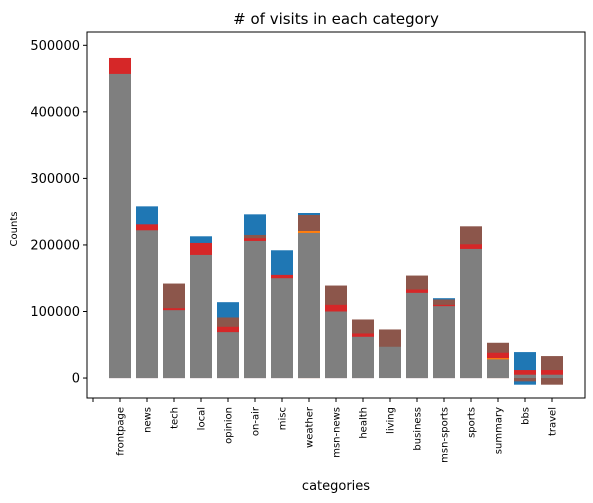 This screenshot has width=593, height=503. Describe the element at coordinates (55, 46) in the screenshot. I see `y-tick-label: 500000` at that location.